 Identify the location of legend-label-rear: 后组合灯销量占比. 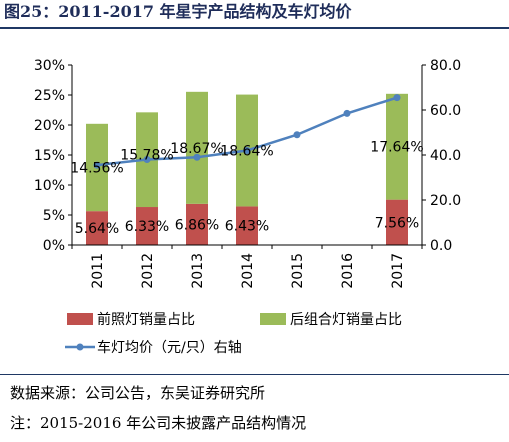
(346, 320).